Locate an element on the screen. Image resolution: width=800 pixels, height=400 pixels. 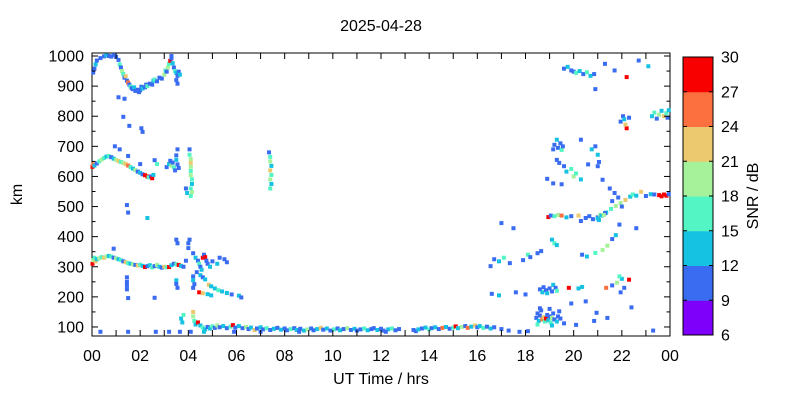
colorbar-tick-label: 12 is located at coordinates (730, 266).